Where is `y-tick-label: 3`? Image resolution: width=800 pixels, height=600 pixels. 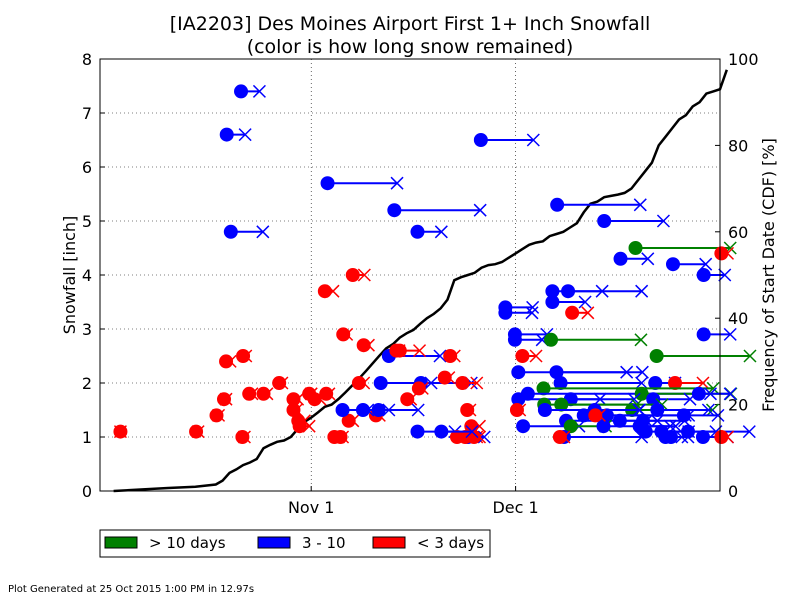
y-tick-label: 3 is located at coordinates (87, 329).